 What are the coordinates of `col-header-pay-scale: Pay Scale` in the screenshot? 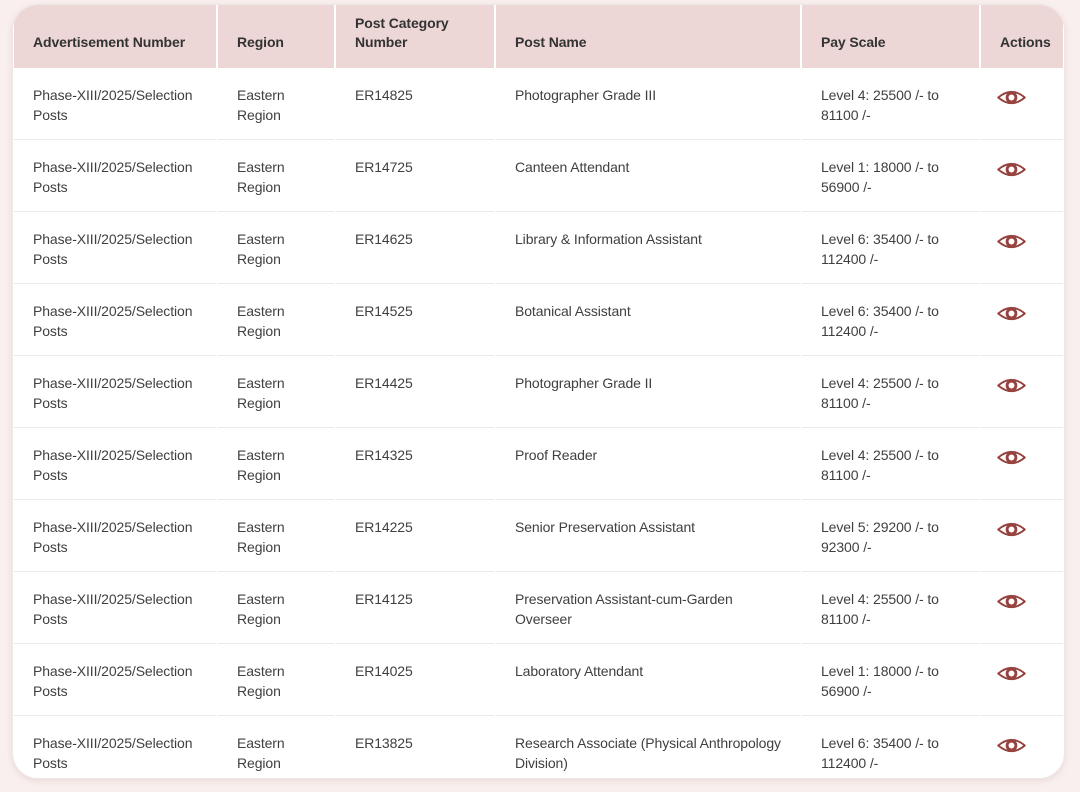 It's located at (890, 36).